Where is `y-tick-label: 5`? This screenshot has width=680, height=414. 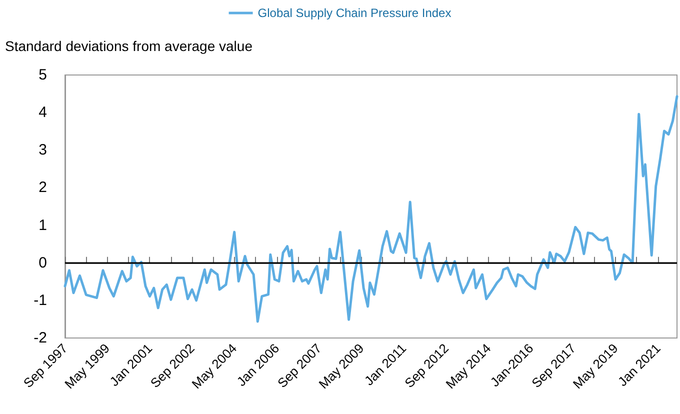 y-tick-label: 5 is located at coordinates (42, 75).